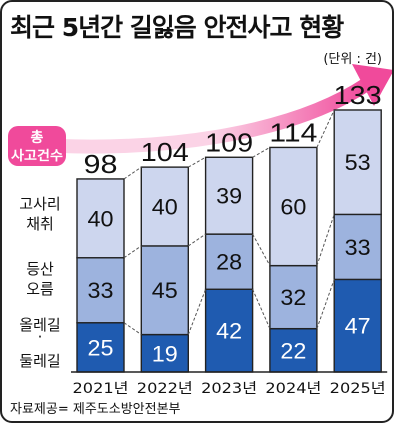 The width and height of the screenshot is (400, 427). What do you see at coordinates (37, 138) in the screenshot?
I see `total-label-line-1: 총` at bounding box center [37, 138].